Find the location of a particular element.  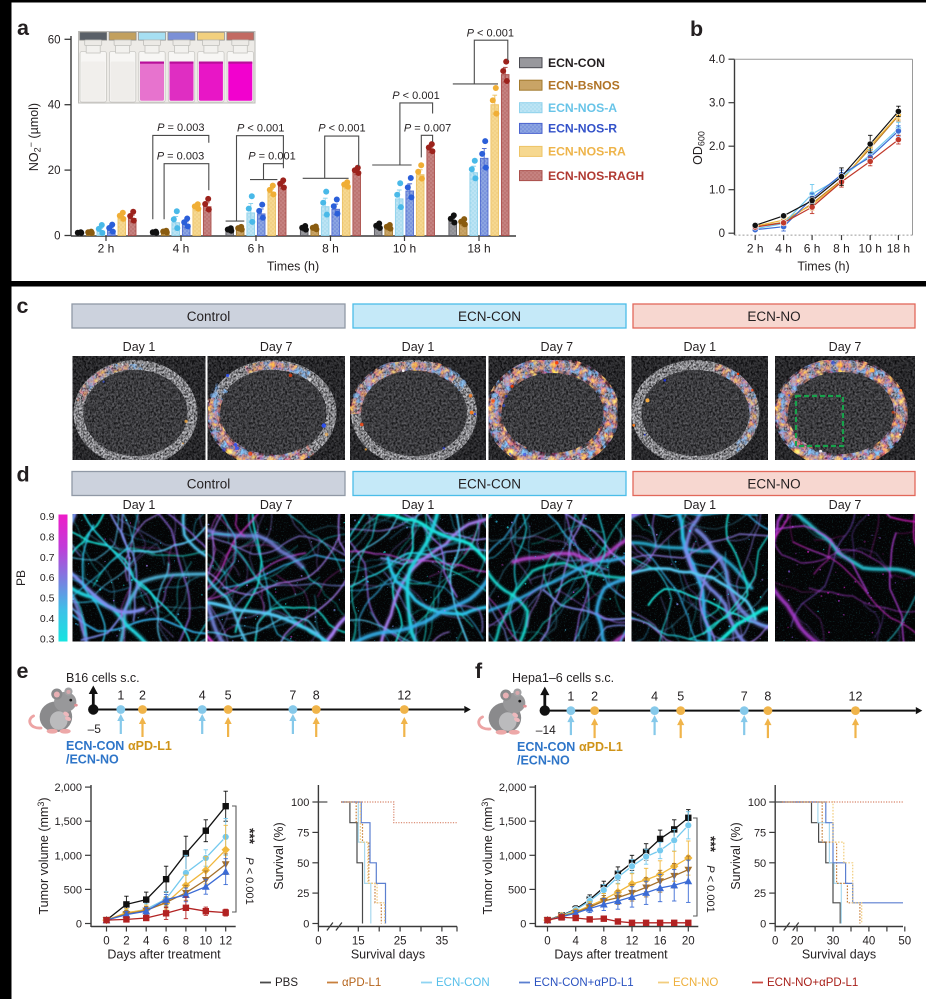

svg-text: 15 is located at coordinates (358, 942).